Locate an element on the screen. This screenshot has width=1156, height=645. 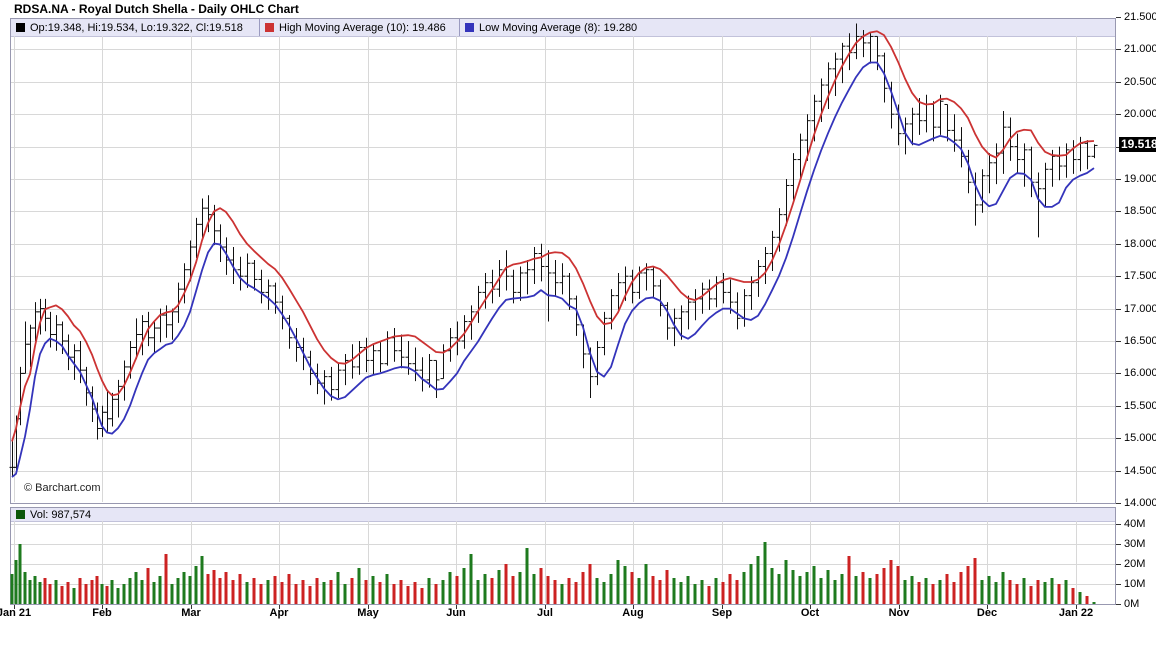
volume-pane: Vol: 987,574 is located at coordinates (563, 556).